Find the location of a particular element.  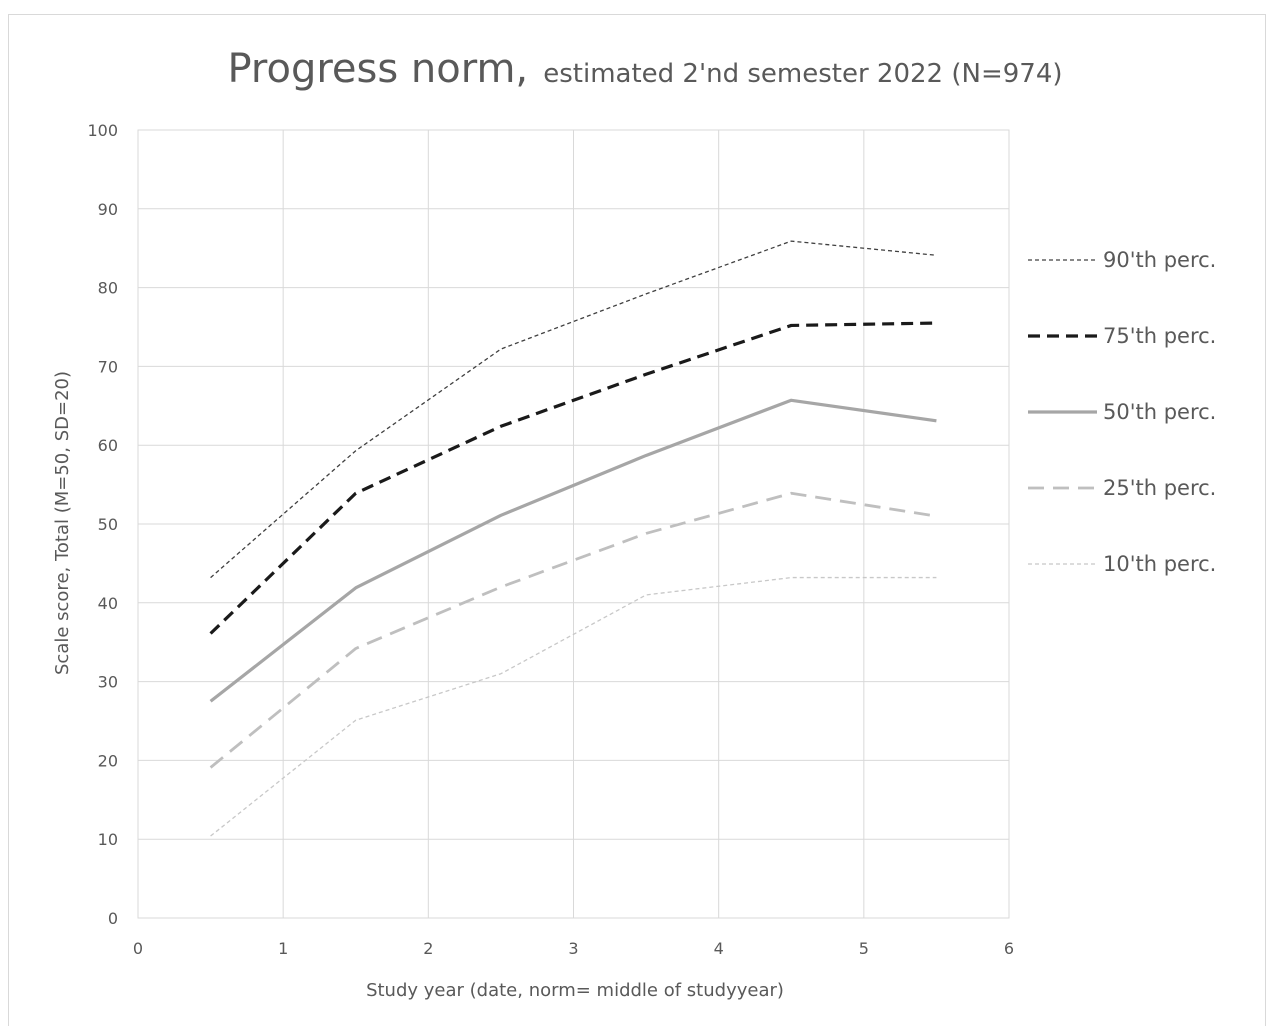

y-tick-label: 70 is located at coordinates (108, 366).